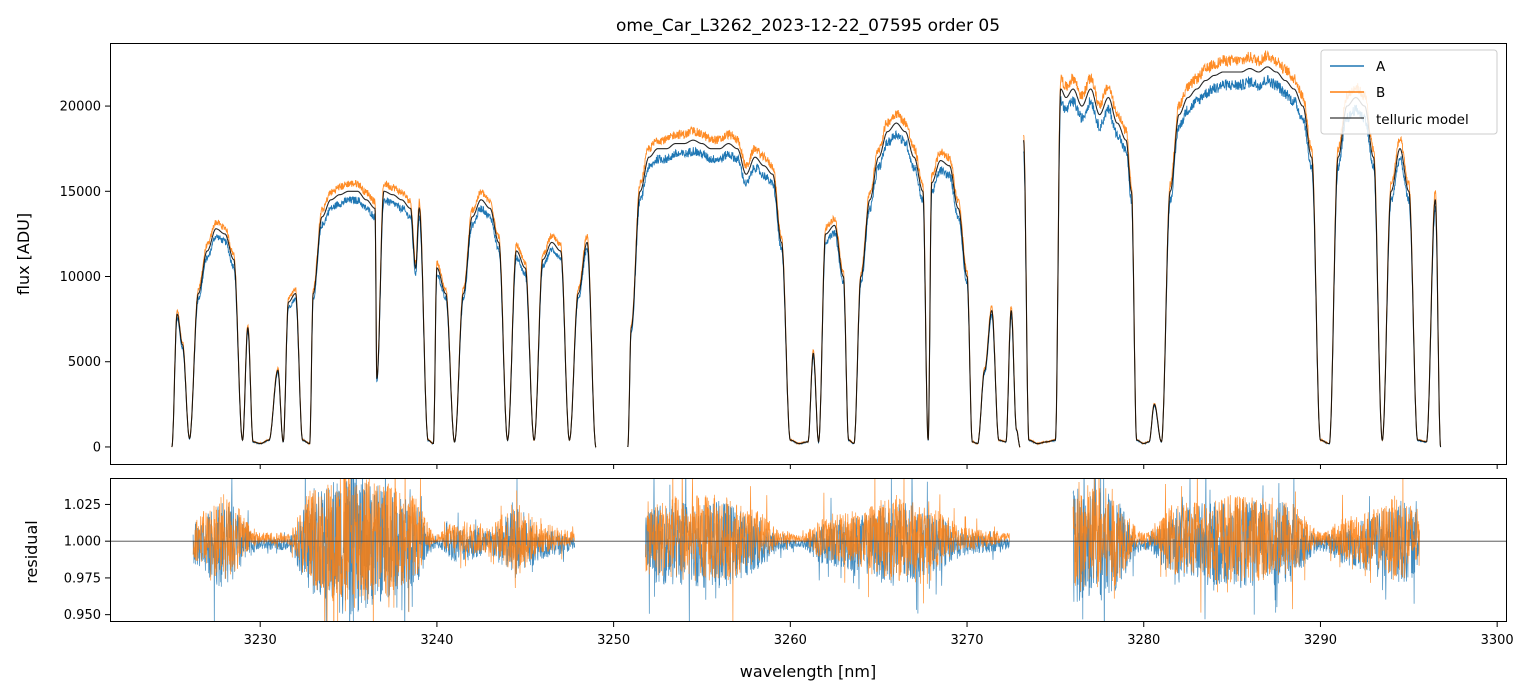  I want to click on residual-ytick-label: 0.950, so click(82, 615).